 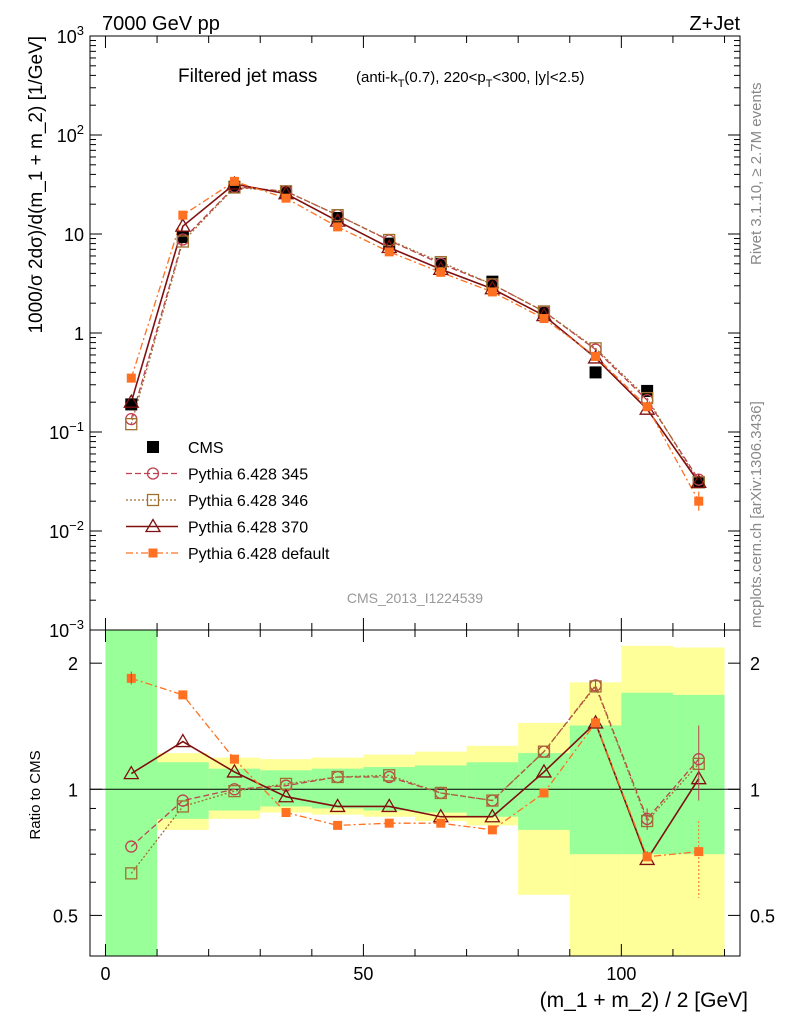 I want to click on main-y-tick-label: 10, so click(x=74, y=235).